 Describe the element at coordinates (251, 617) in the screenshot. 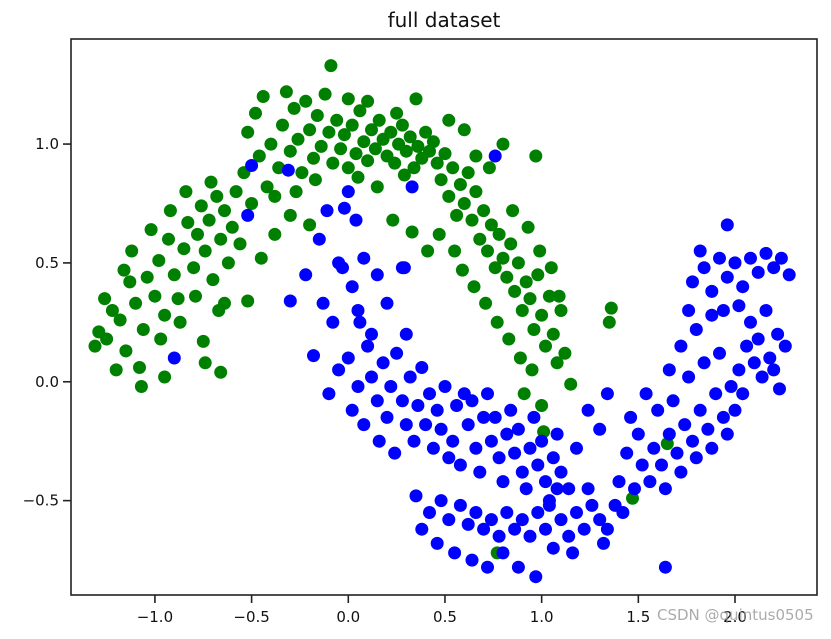

I see `x-tick-label: −0.5` at that location.